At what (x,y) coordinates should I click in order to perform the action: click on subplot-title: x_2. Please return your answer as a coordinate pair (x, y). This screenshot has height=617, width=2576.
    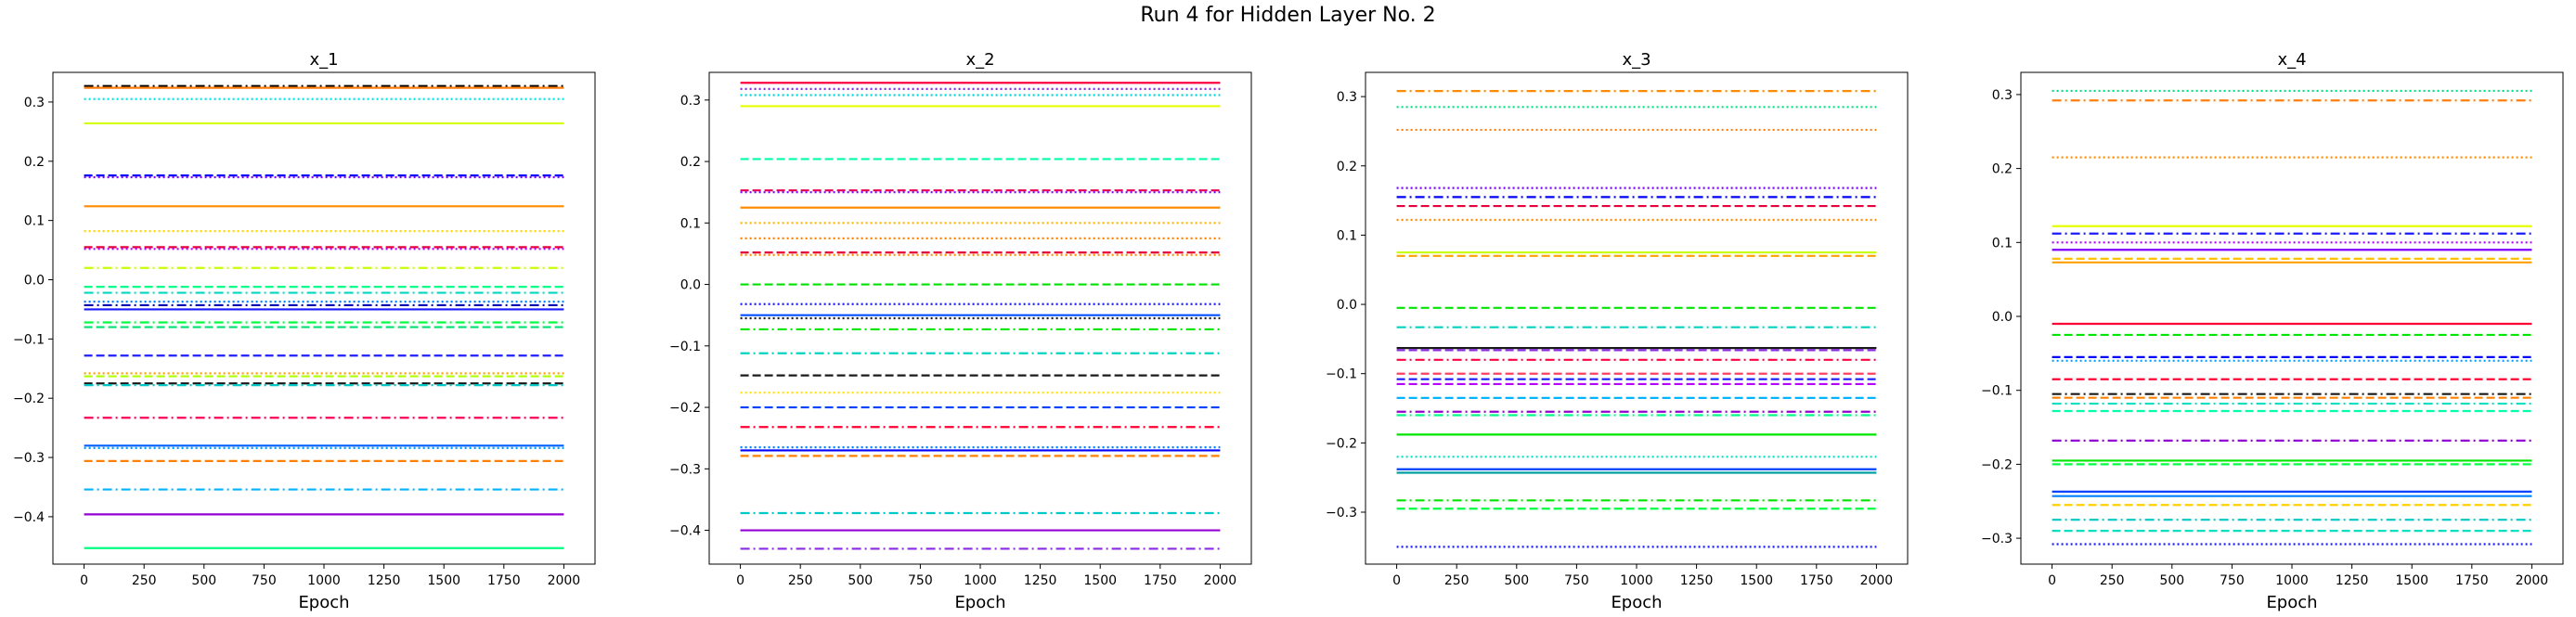
    Looking at the image, I should click on (979, 60).